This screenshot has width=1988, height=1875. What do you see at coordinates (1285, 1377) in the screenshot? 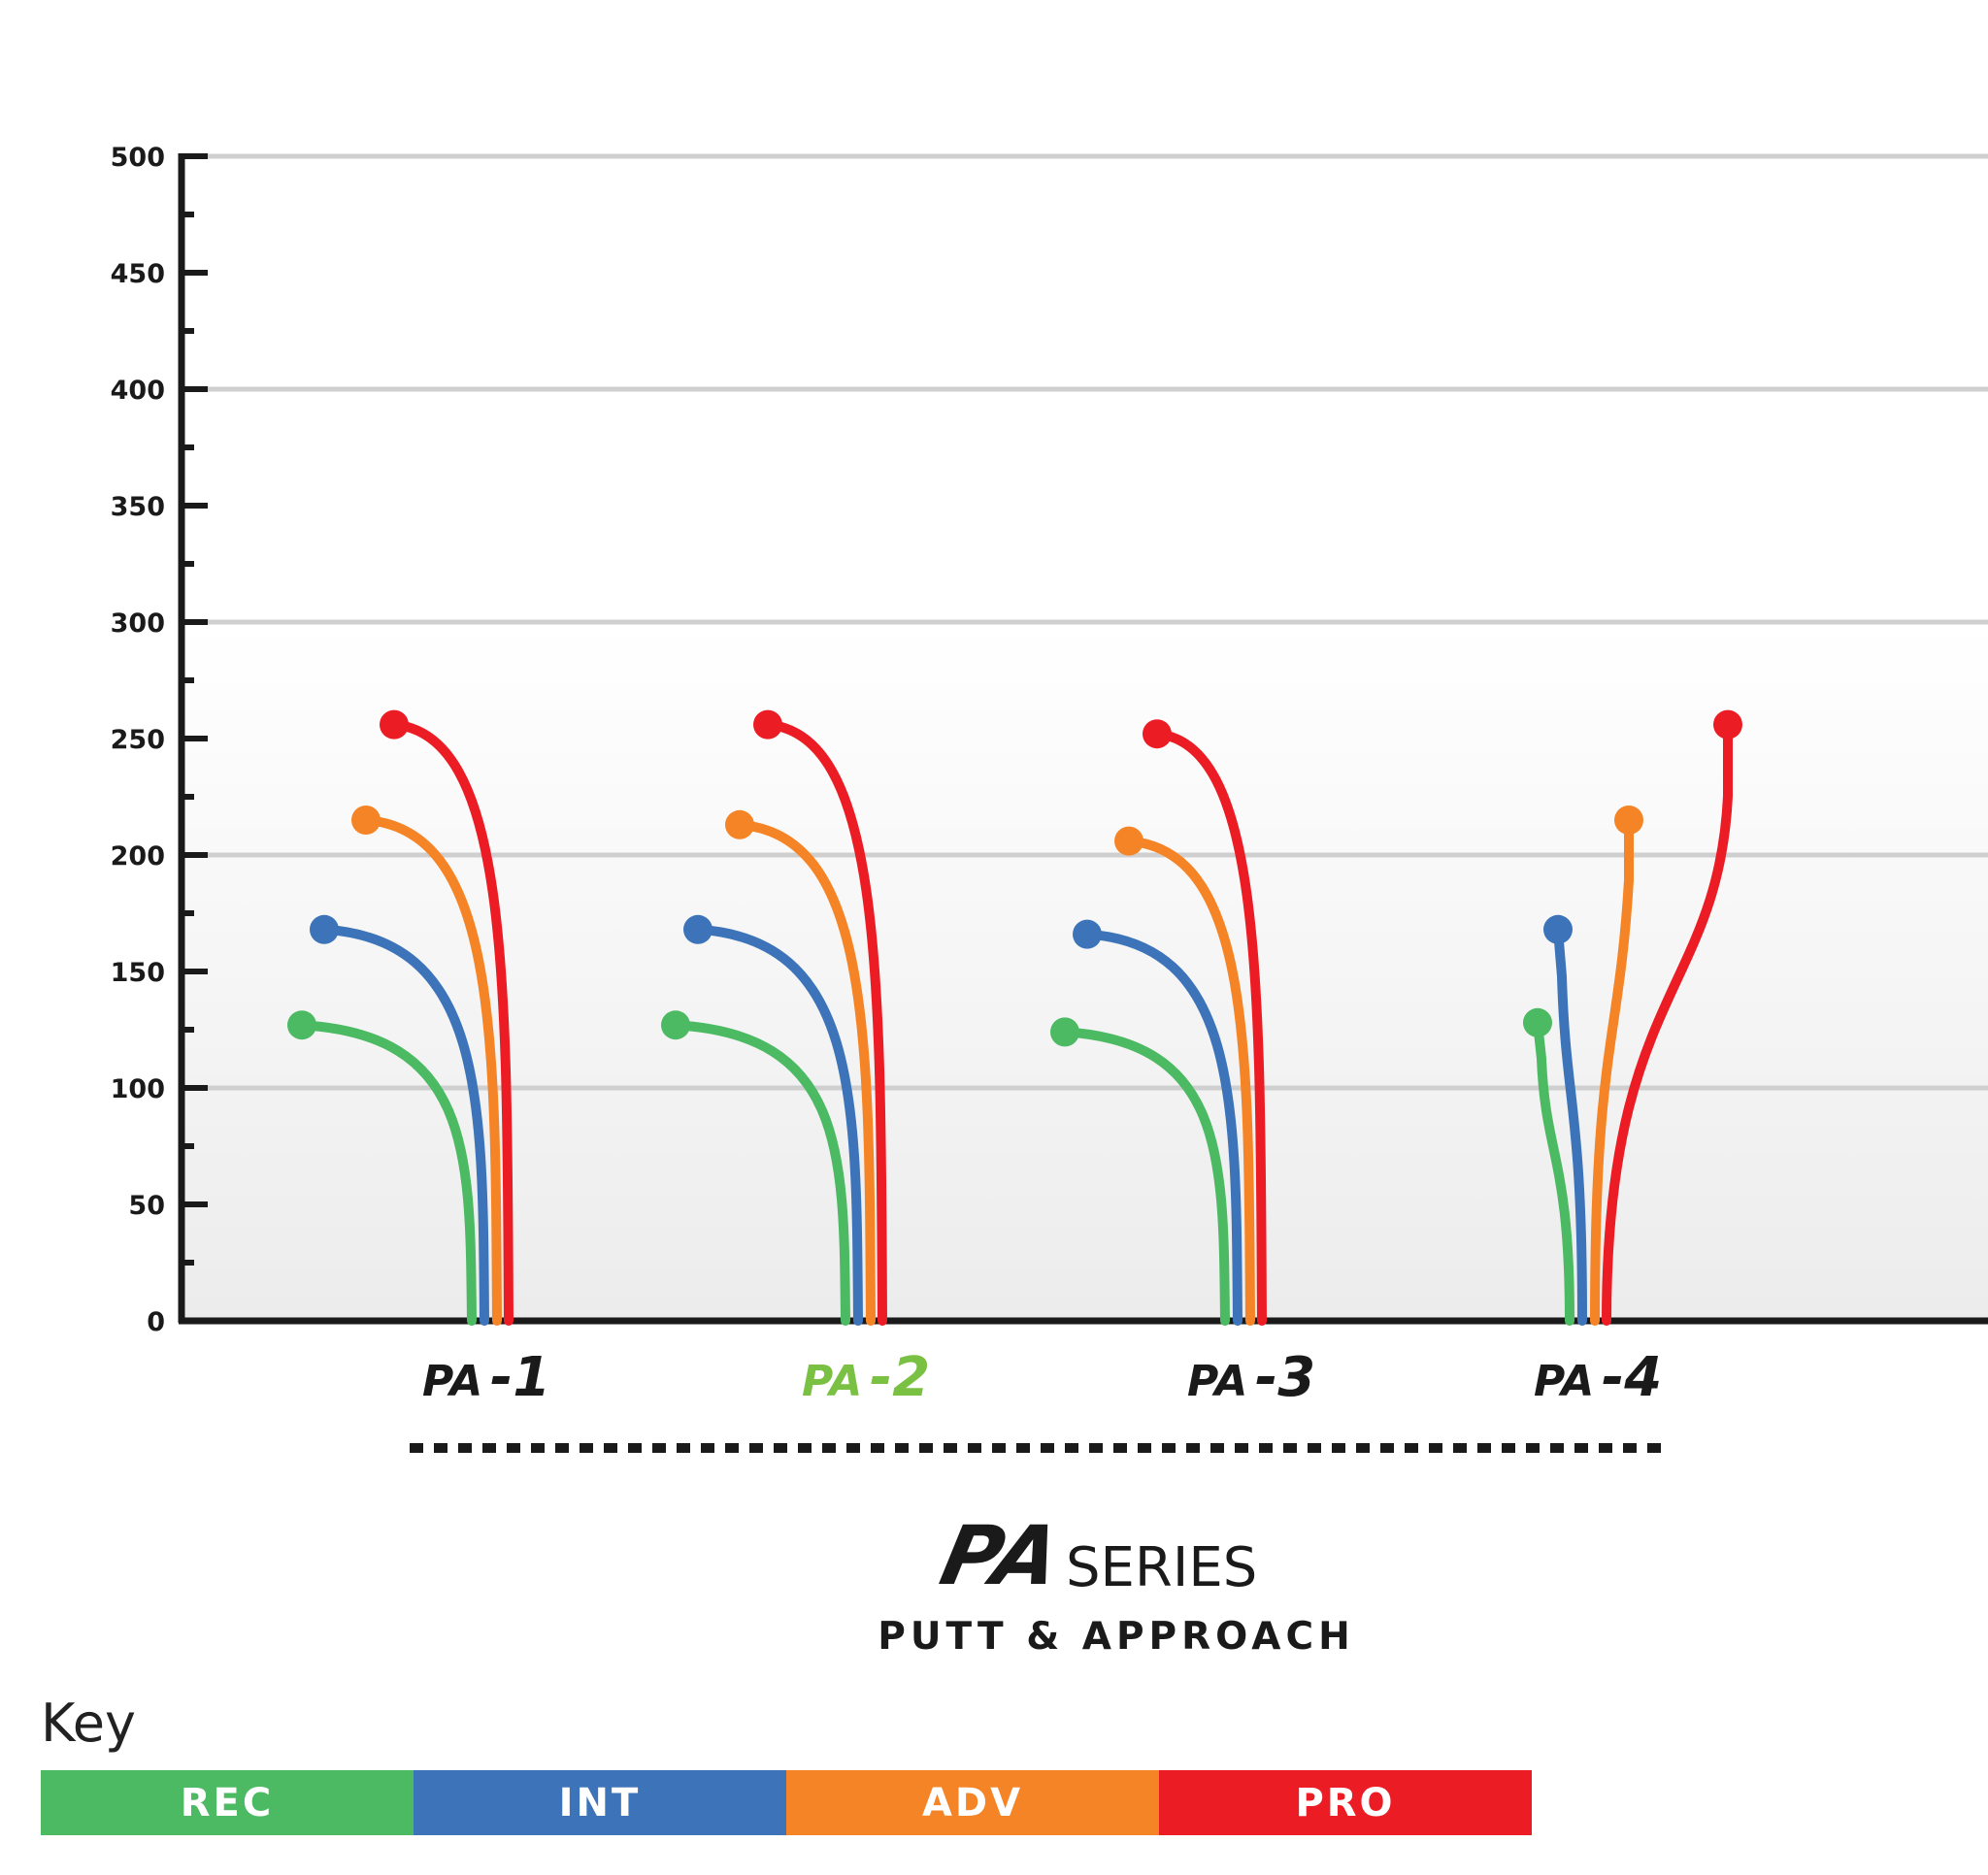
I see `x-tick-label-number: -3` at bounding box center [1285, 1377].